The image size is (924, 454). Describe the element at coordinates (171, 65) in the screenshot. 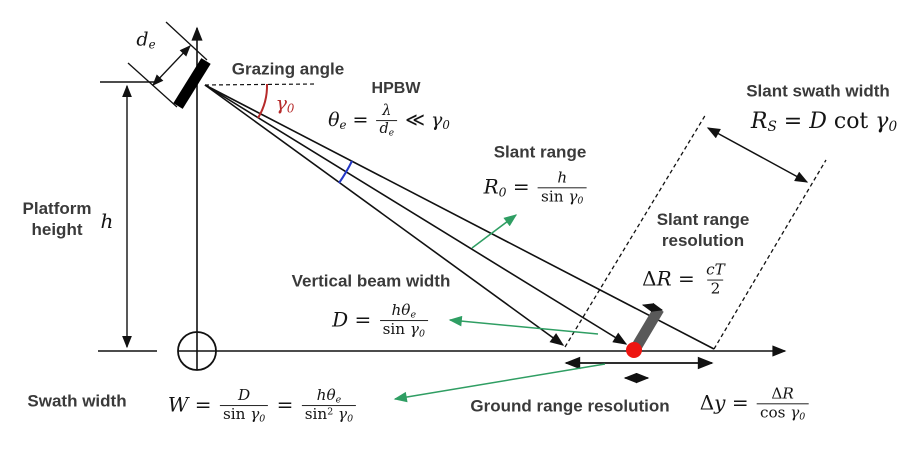

I see `aperture-measure-arrow` at that location.